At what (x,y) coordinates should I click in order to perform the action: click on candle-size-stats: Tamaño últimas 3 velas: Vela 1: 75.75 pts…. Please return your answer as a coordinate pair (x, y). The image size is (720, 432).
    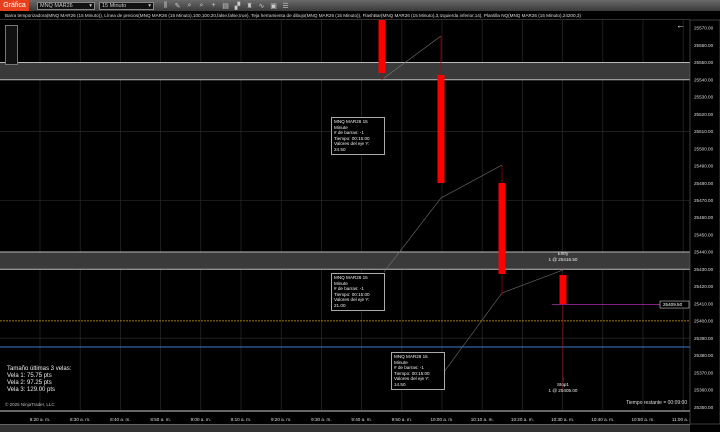
    Looking at the image, I should click on (39, 380).